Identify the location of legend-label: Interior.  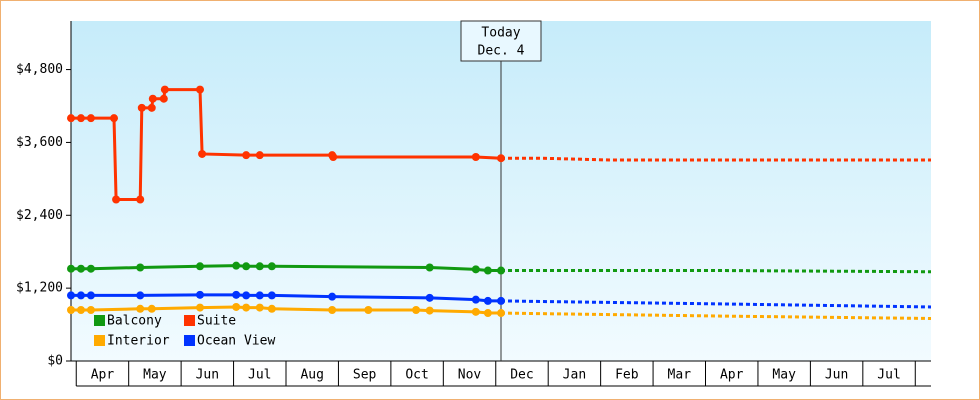
(138, 341).